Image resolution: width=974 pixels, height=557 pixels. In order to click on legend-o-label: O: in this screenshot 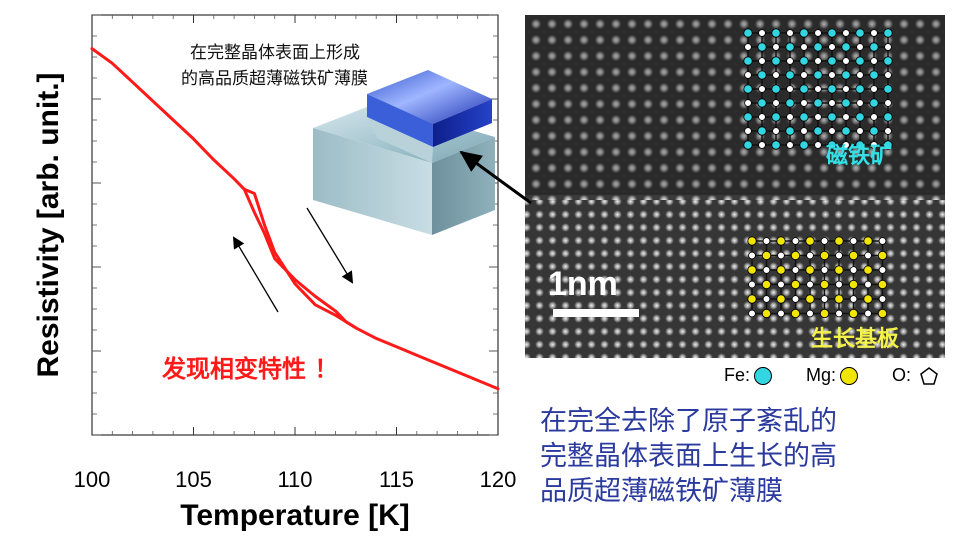, I will do `click(902, 375)`.